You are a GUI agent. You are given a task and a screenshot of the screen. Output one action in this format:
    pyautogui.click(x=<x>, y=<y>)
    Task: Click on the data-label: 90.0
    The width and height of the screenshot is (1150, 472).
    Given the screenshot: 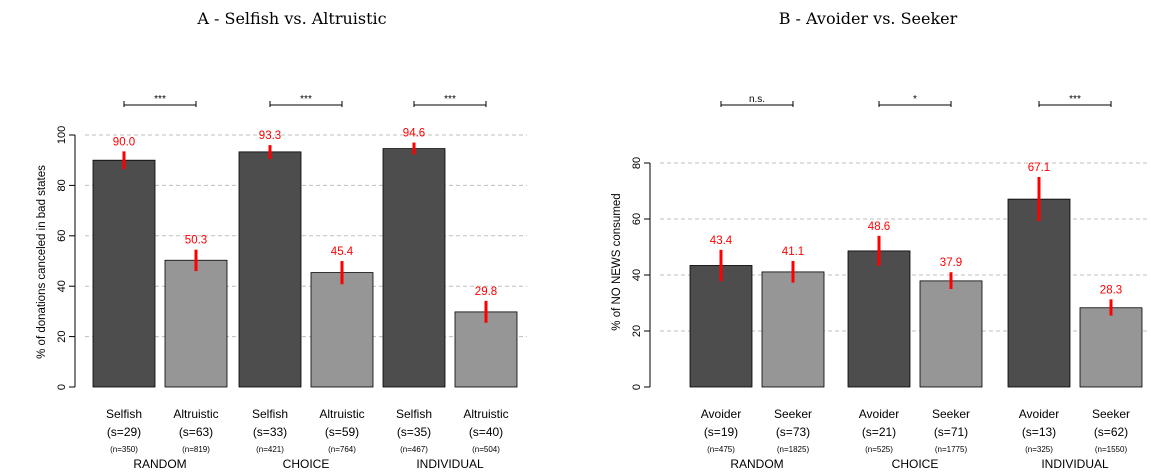 What is the action you would take?
    pyautogui.click(x=124, y=142)
    